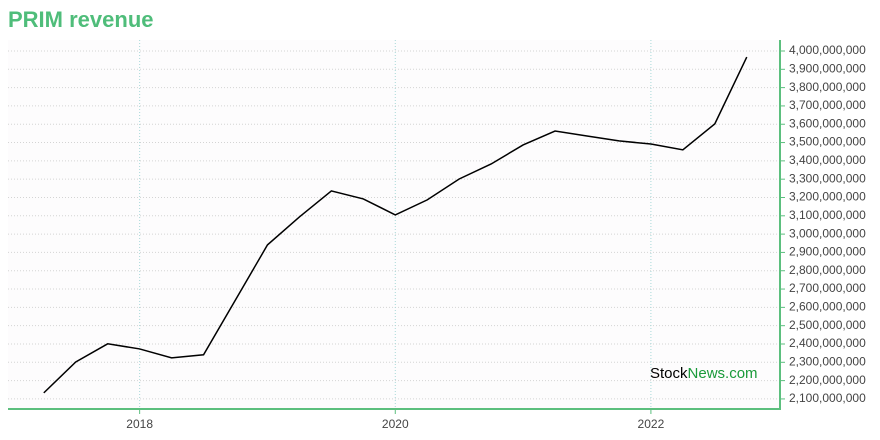 This screenshot has width=880, height=440. I want to click on y-tick-label: 3,200,000,000, so click(827, 197).